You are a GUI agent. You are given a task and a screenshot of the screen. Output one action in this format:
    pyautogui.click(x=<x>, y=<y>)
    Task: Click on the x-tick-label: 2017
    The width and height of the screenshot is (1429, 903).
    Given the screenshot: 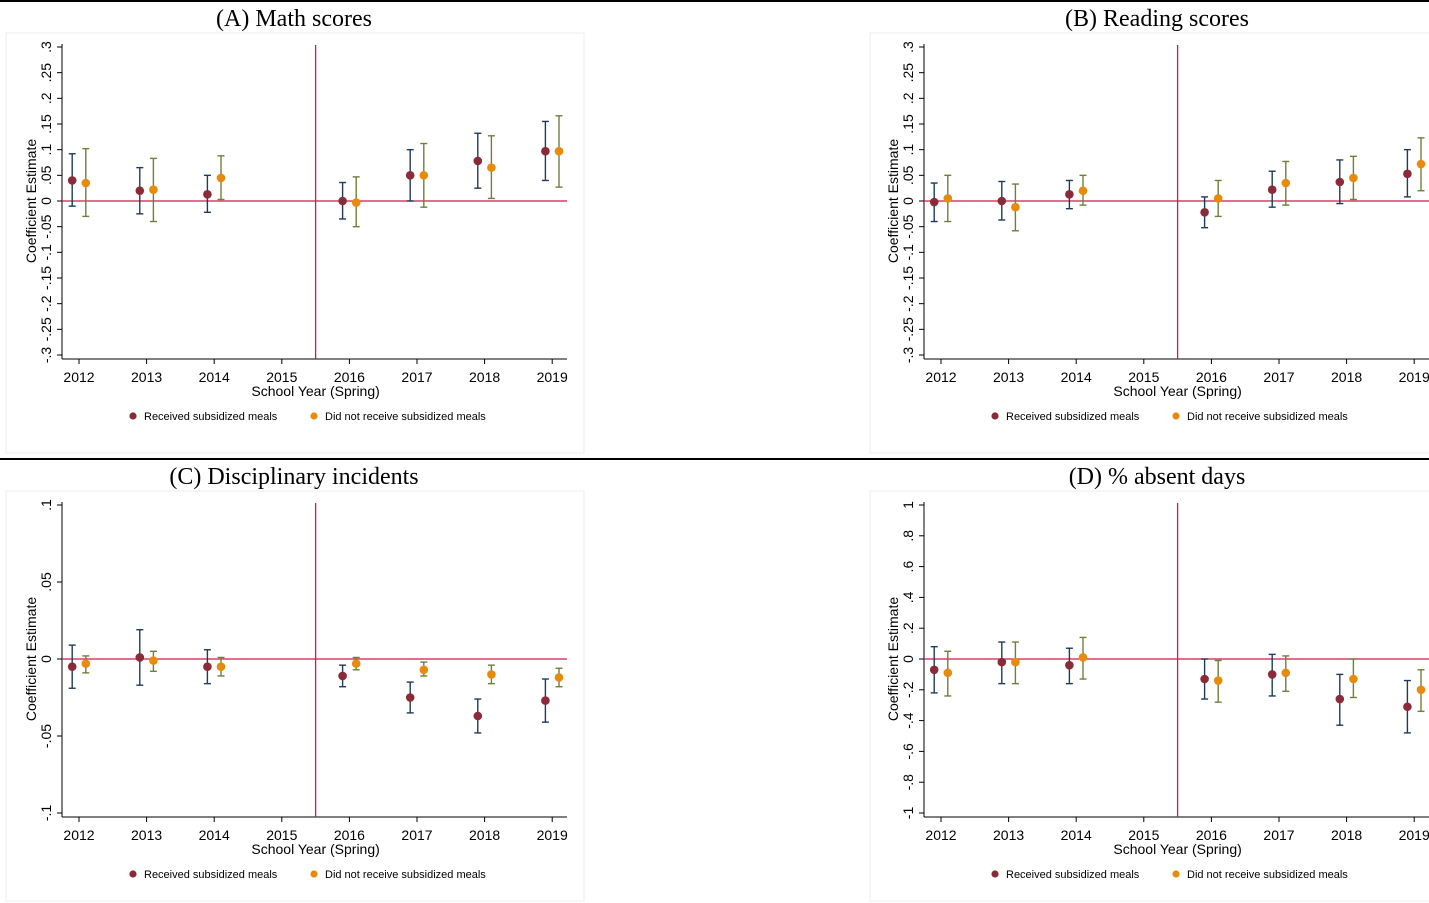 What is the action you would take?
    pyautogui.click(x=416, y=835)
    